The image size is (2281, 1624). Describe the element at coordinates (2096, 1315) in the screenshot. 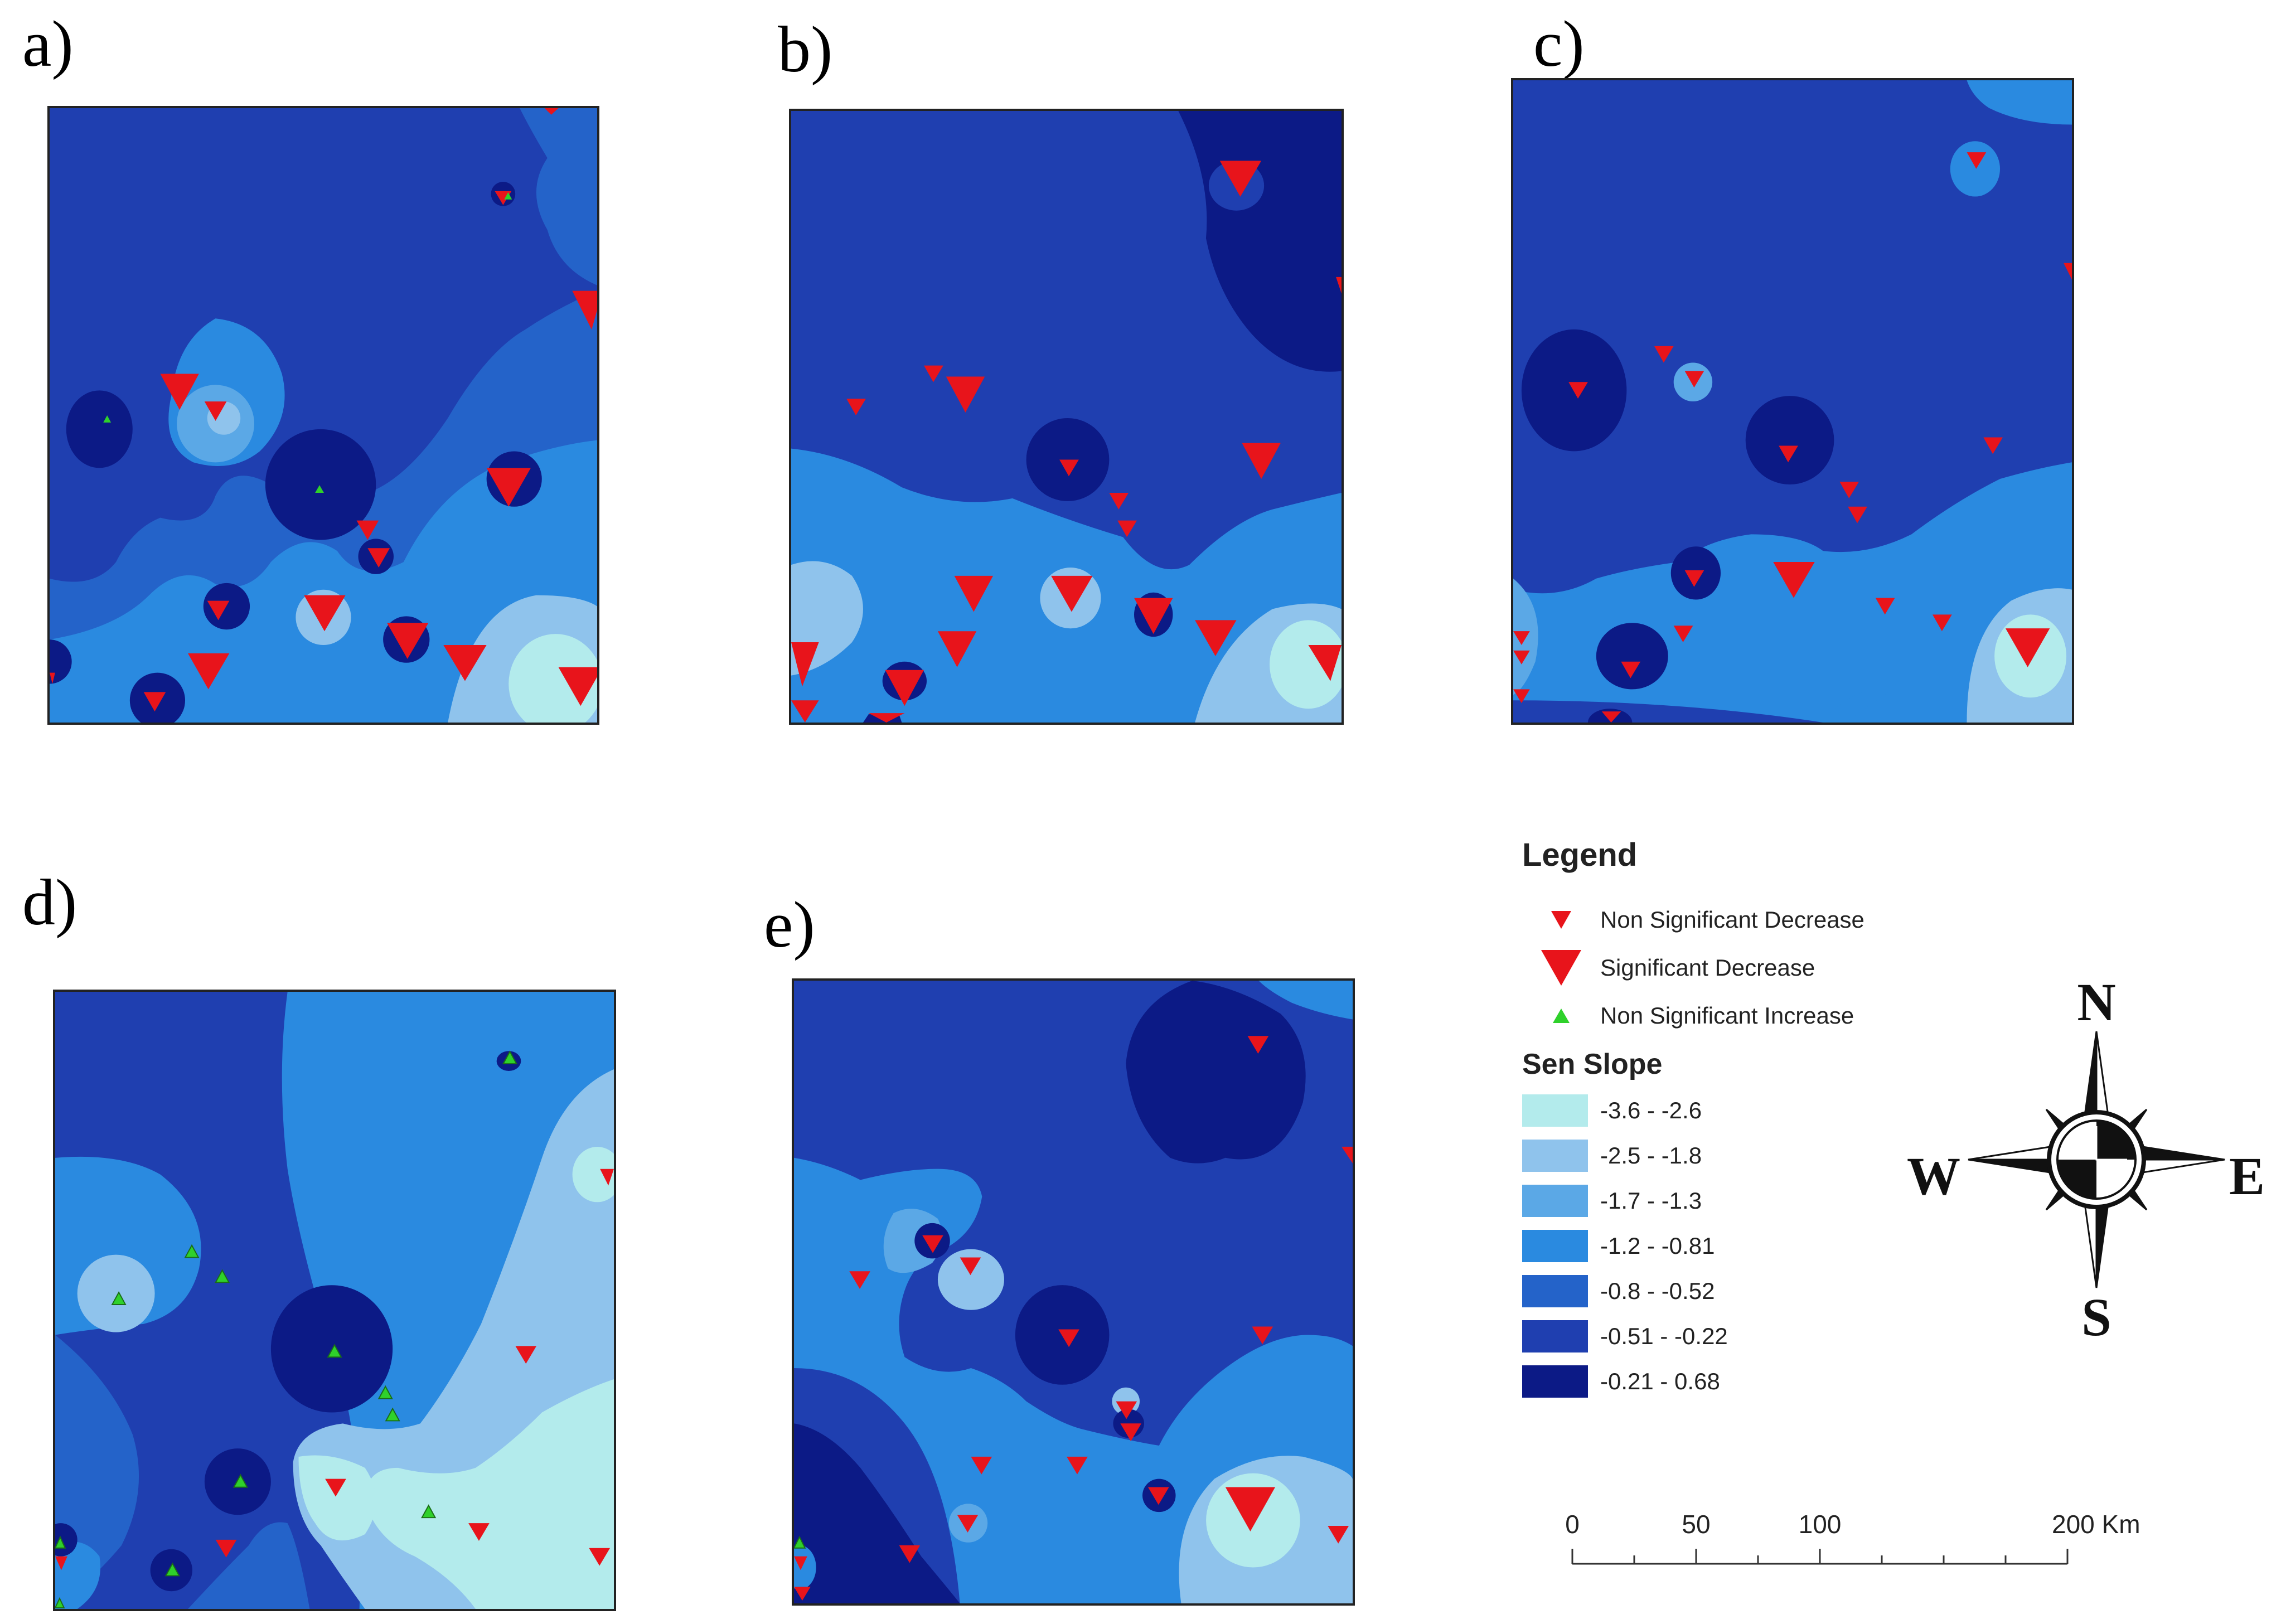

I see `compass-south-label: S` at that location.